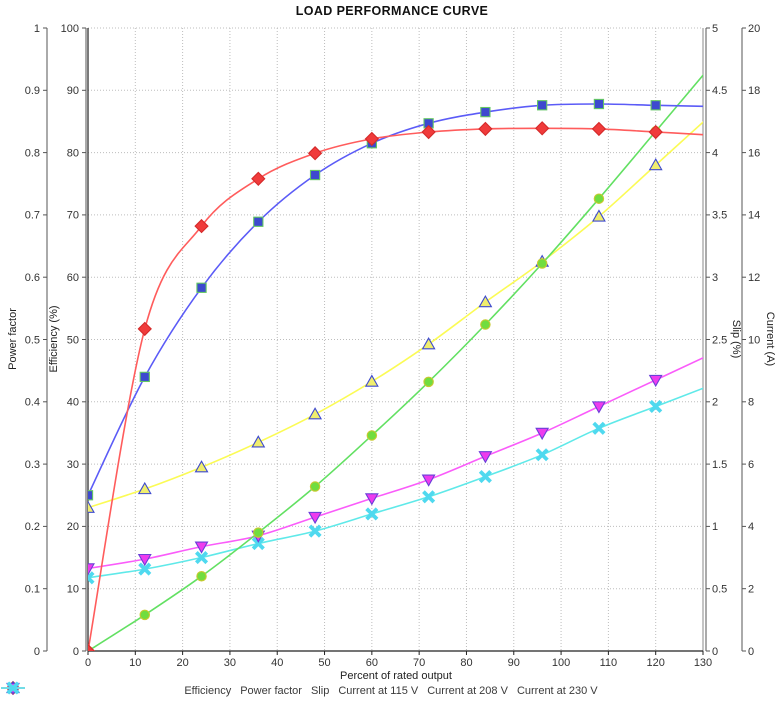 The height and width of the screenshot is (713, 782). Describe the element at coordinates (74, 340) in the screenshot. I see `efficiency-axis: 0 10 20 30 40 50 60 70 80 90 100` at that location.